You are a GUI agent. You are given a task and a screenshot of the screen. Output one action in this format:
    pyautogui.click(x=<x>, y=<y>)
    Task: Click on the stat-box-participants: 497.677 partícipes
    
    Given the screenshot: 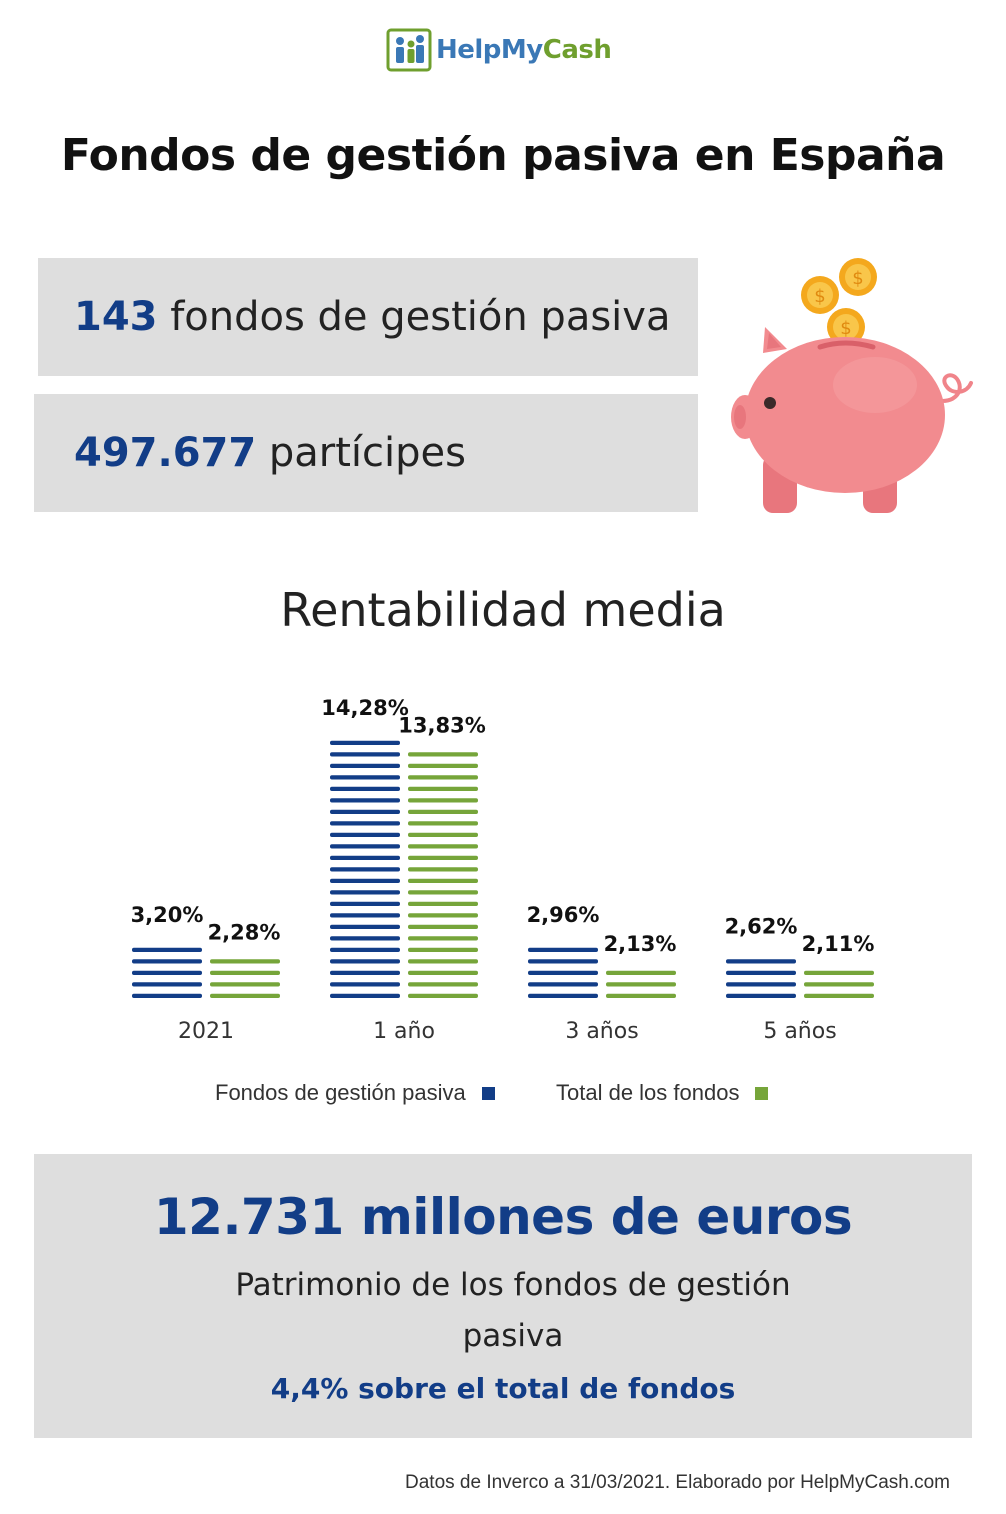 What is the action you would take?
    pyautogui.click(x=366, y=453)
    